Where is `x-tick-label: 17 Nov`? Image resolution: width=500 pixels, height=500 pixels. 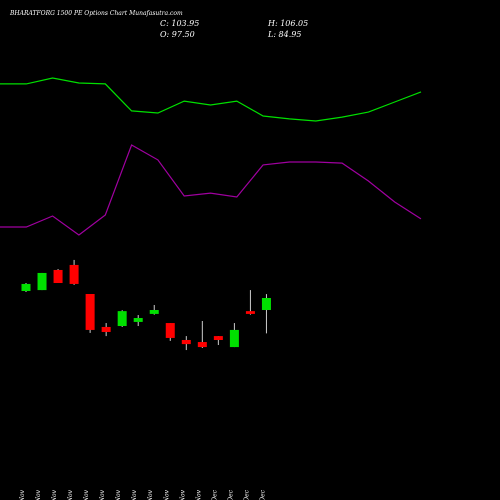 x-tick-label: 17 Nov is located at coordinates (54, 494).